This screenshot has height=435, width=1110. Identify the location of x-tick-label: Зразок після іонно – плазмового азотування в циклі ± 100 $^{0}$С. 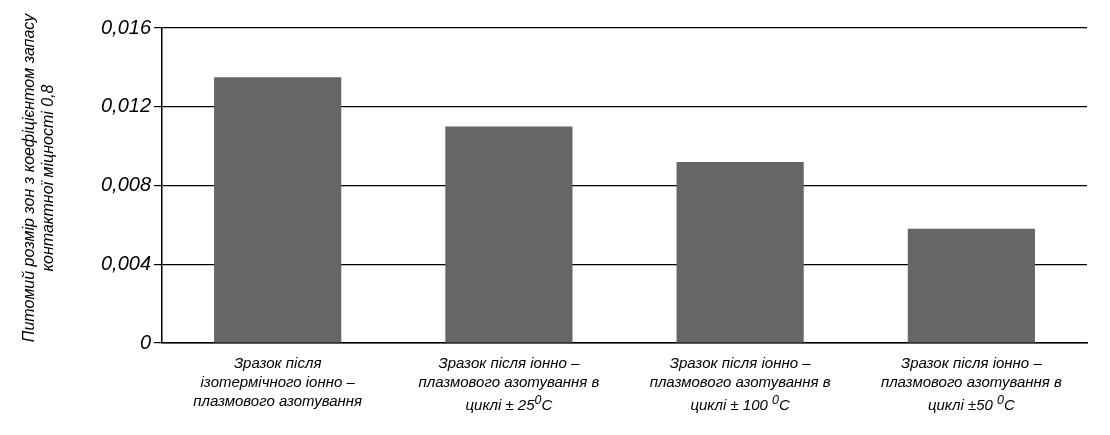
(740, 383).